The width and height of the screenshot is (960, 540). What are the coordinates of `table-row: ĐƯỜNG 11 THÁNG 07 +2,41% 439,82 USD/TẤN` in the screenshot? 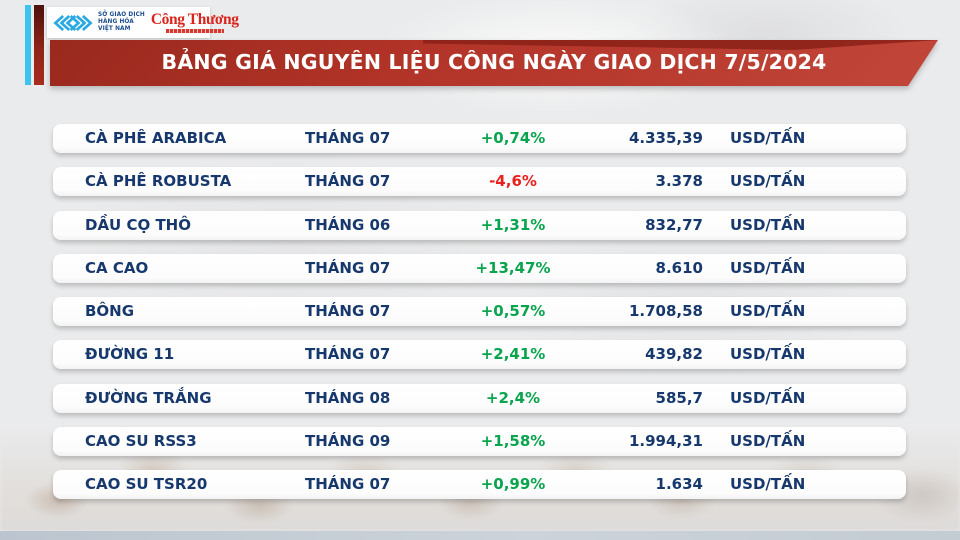 It's located at (479, 355).